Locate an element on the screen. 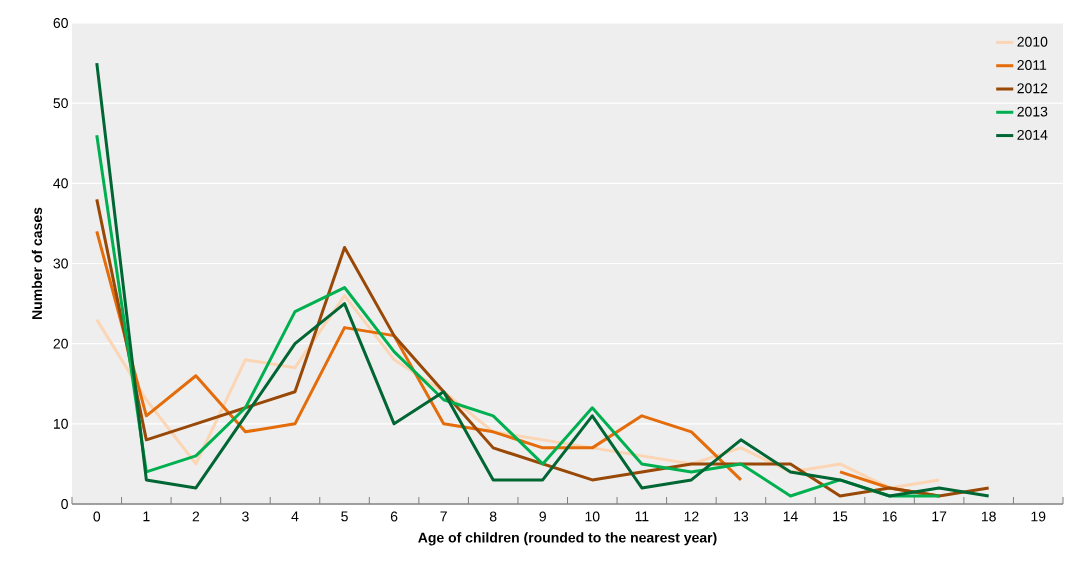 The image size is (1067, 569). legend-label: 2010 is located at coordinates (1032, 41).